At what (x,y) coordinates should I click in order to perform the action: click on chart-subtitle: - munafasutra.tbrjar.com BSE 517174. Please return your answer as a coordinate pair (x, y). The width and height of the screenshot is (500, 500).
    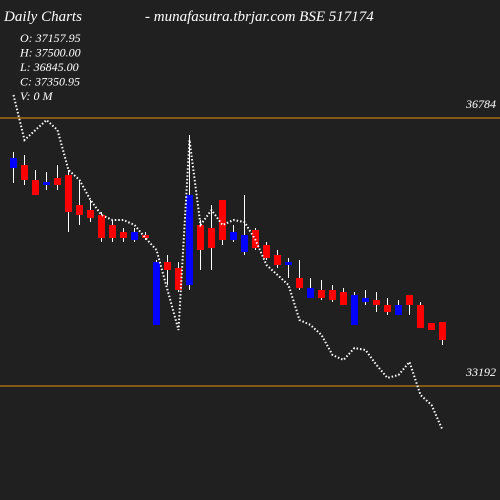
    Looking at the image, I should click on (259, 17).